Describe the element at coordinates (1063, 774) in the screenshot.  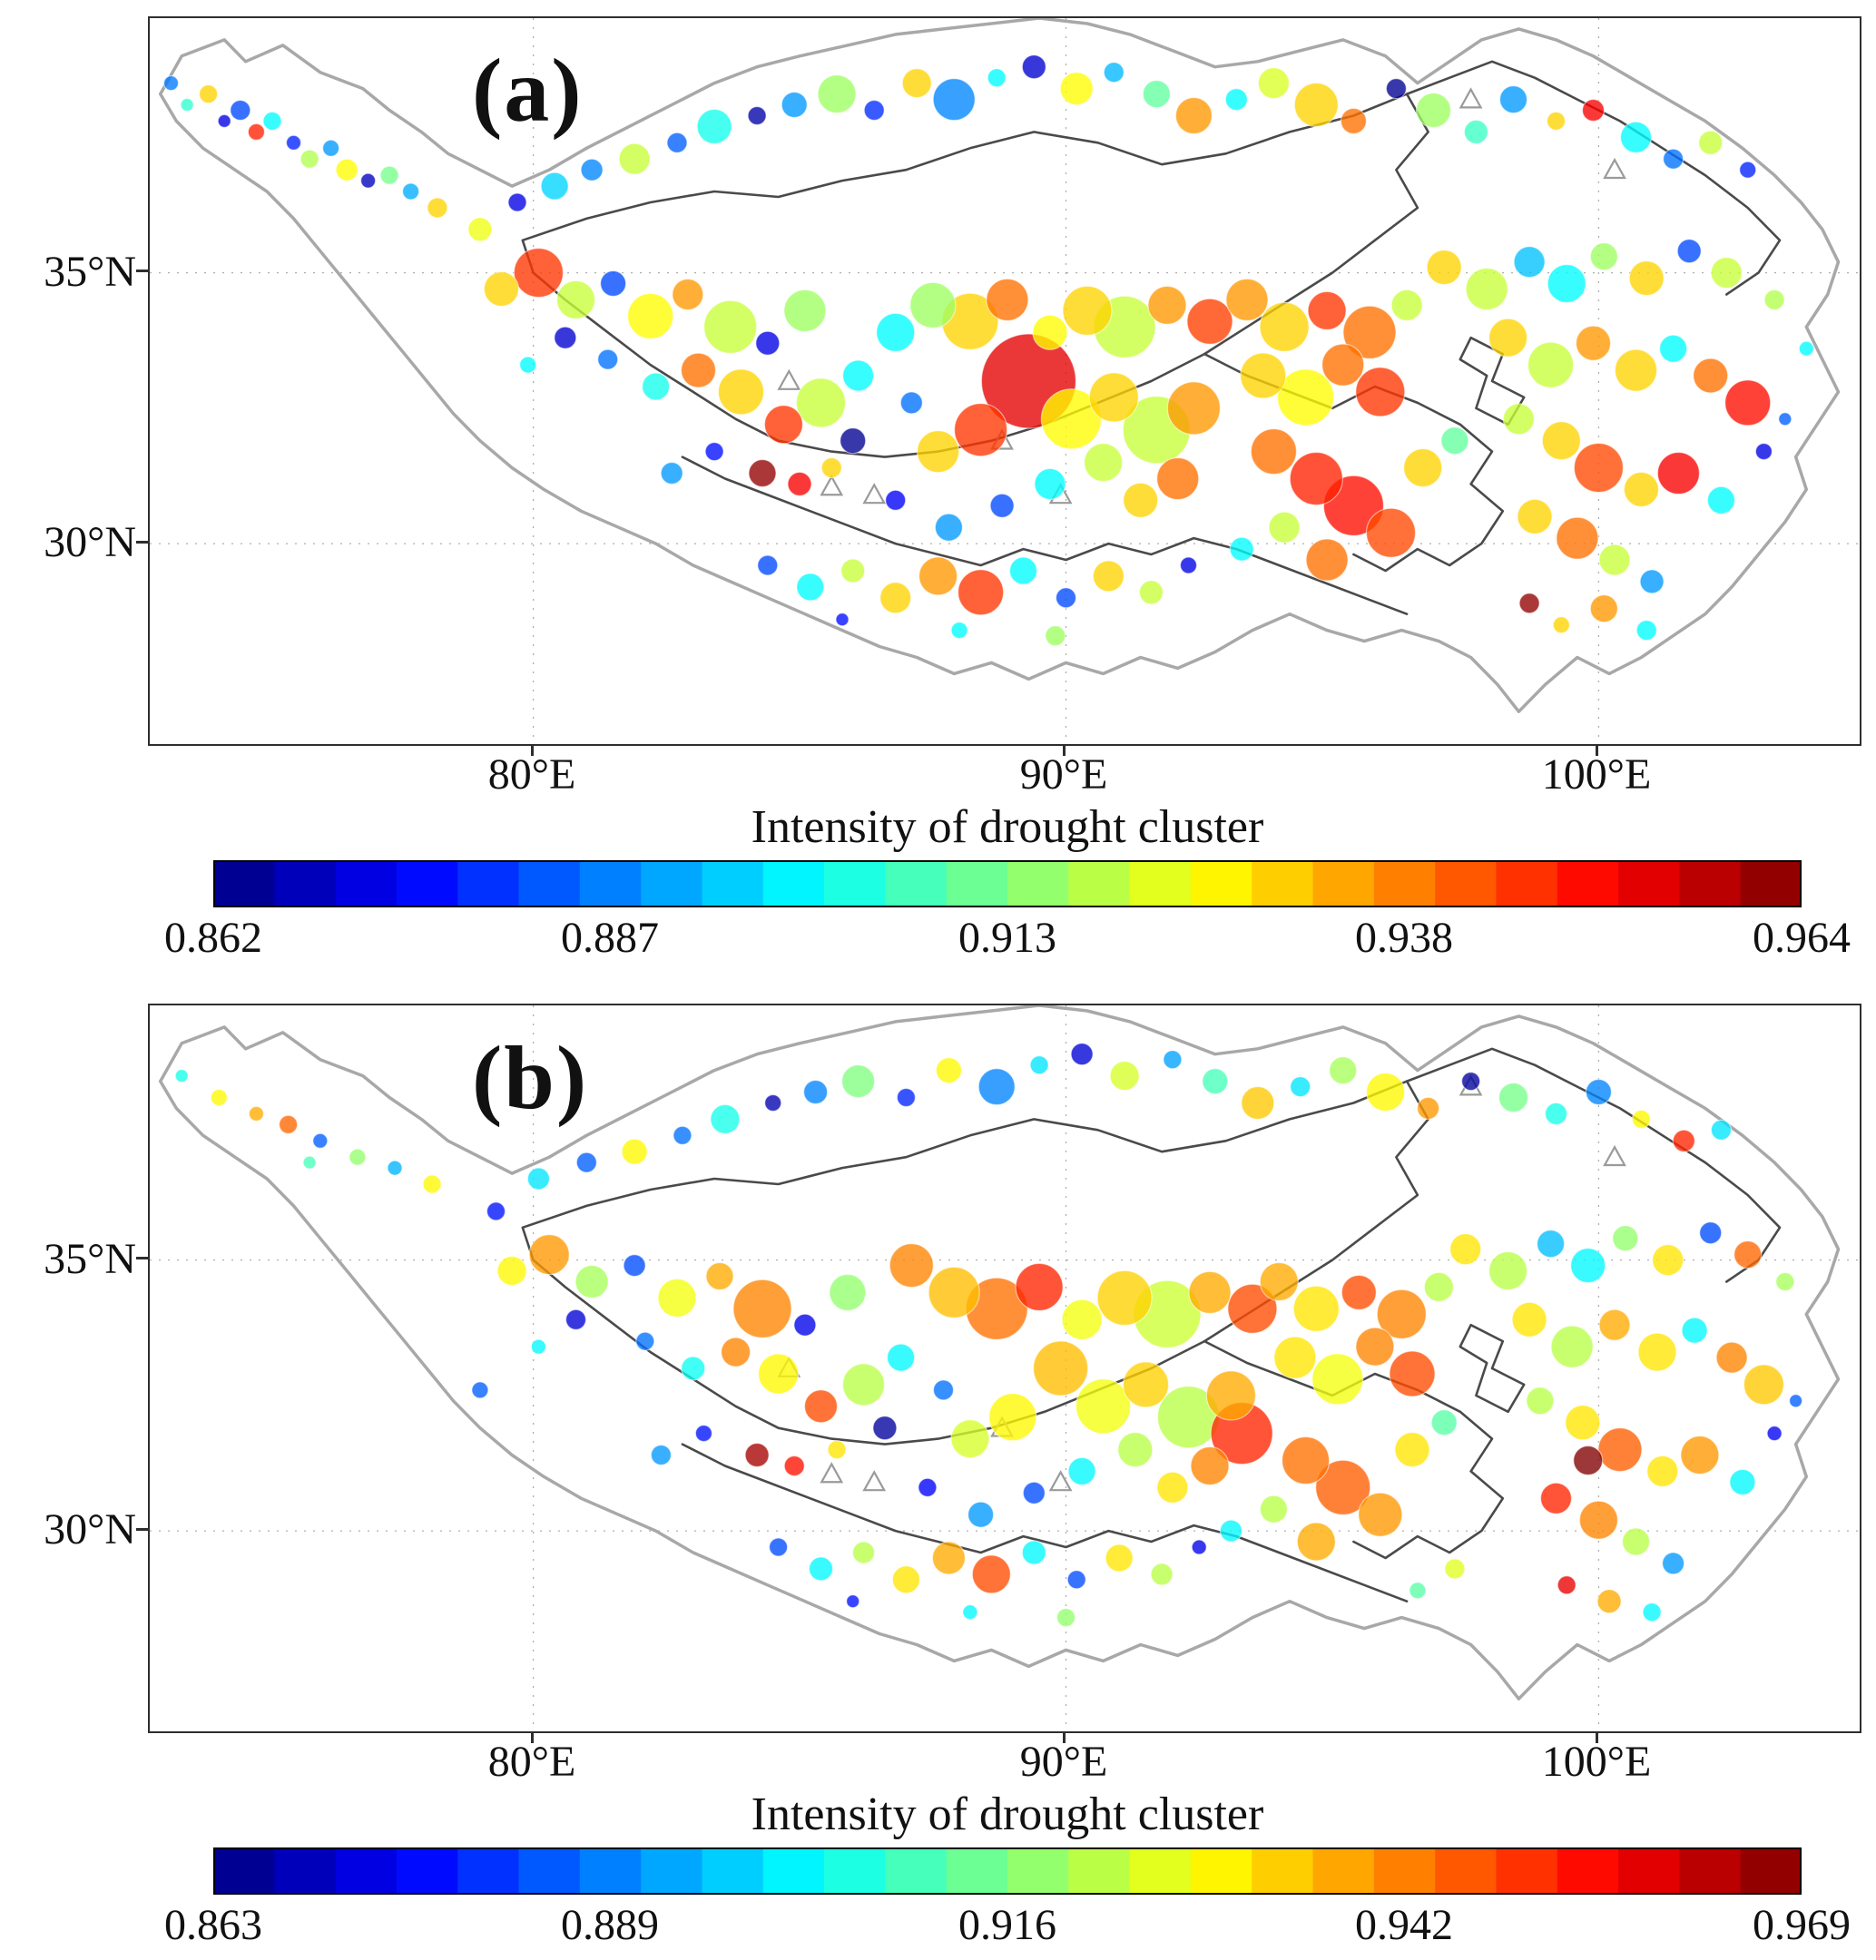
I see `xtick-90e-a: 90°E` at that location.